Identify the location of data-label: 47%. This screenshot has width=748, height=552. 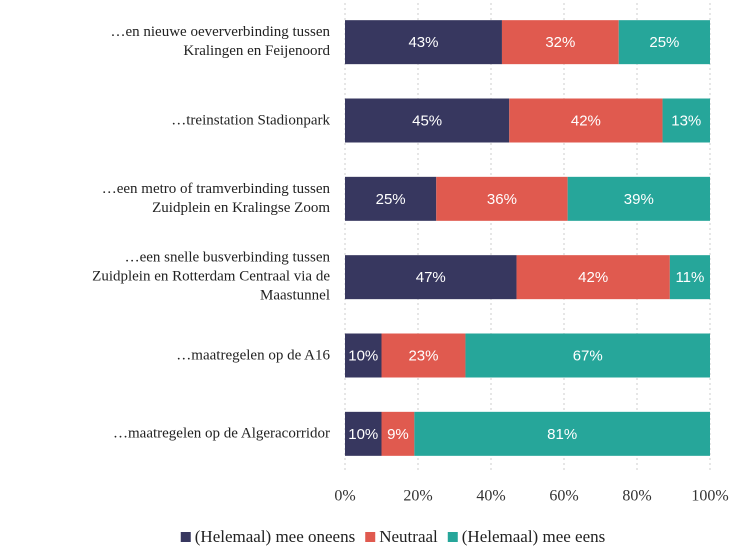
(431, 277).